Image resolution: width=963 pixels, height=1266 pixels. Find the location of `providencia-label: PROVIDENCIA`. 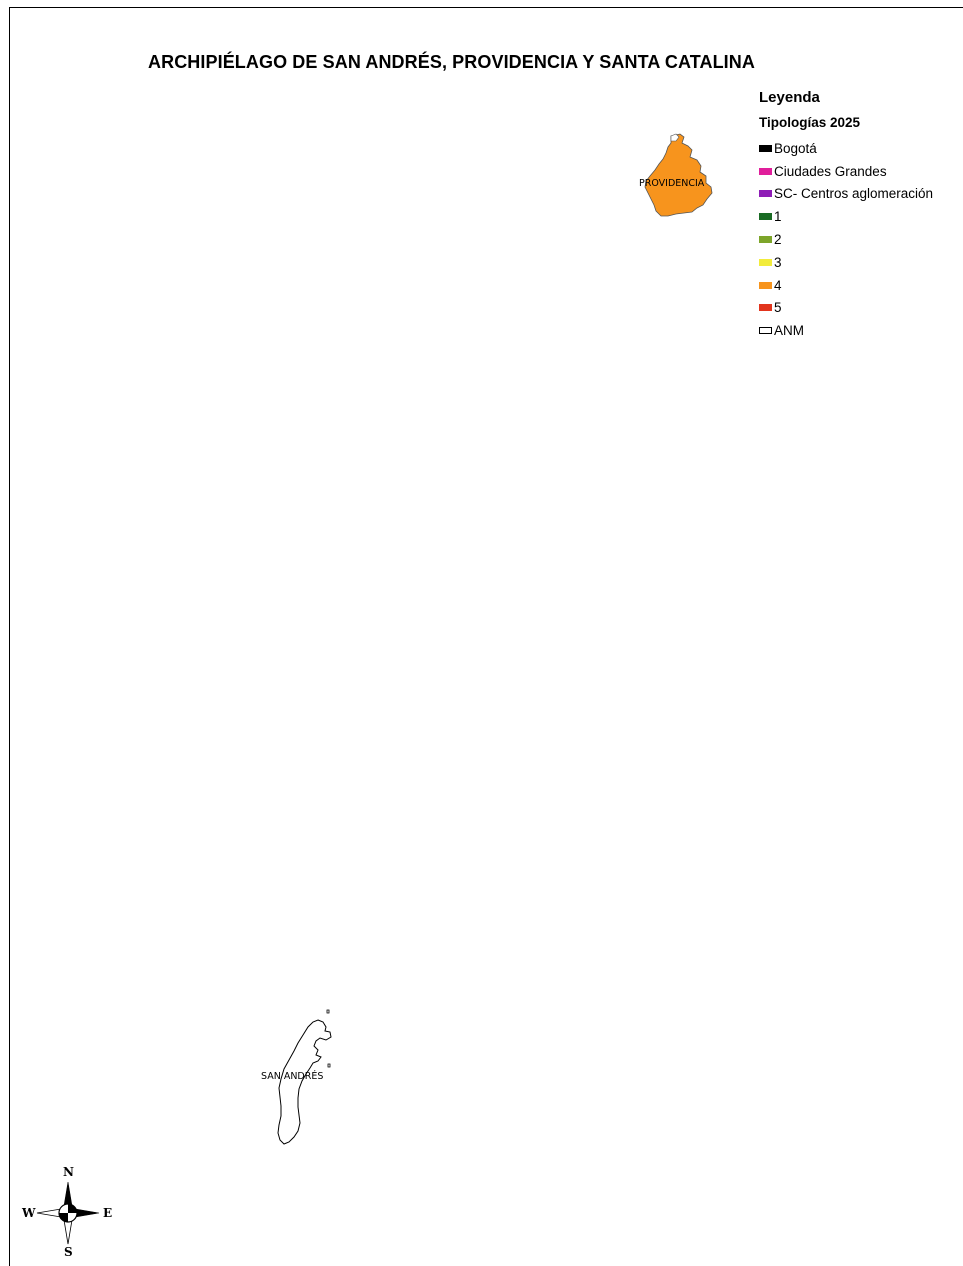

providencia-label: PROVIDENCIA is located at coordinates (672, 183).